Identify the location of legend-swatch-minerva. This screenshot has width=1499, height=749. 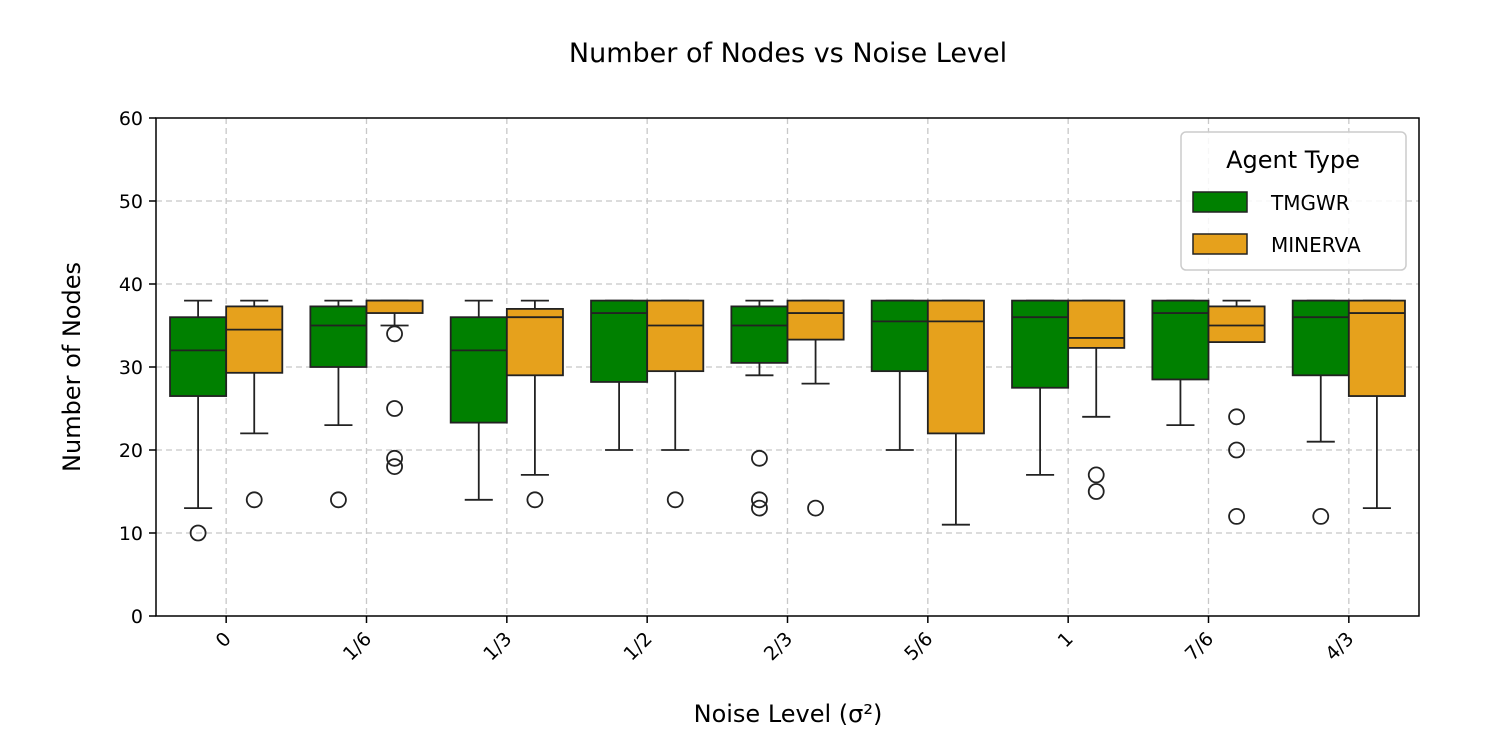
(1220, 244).